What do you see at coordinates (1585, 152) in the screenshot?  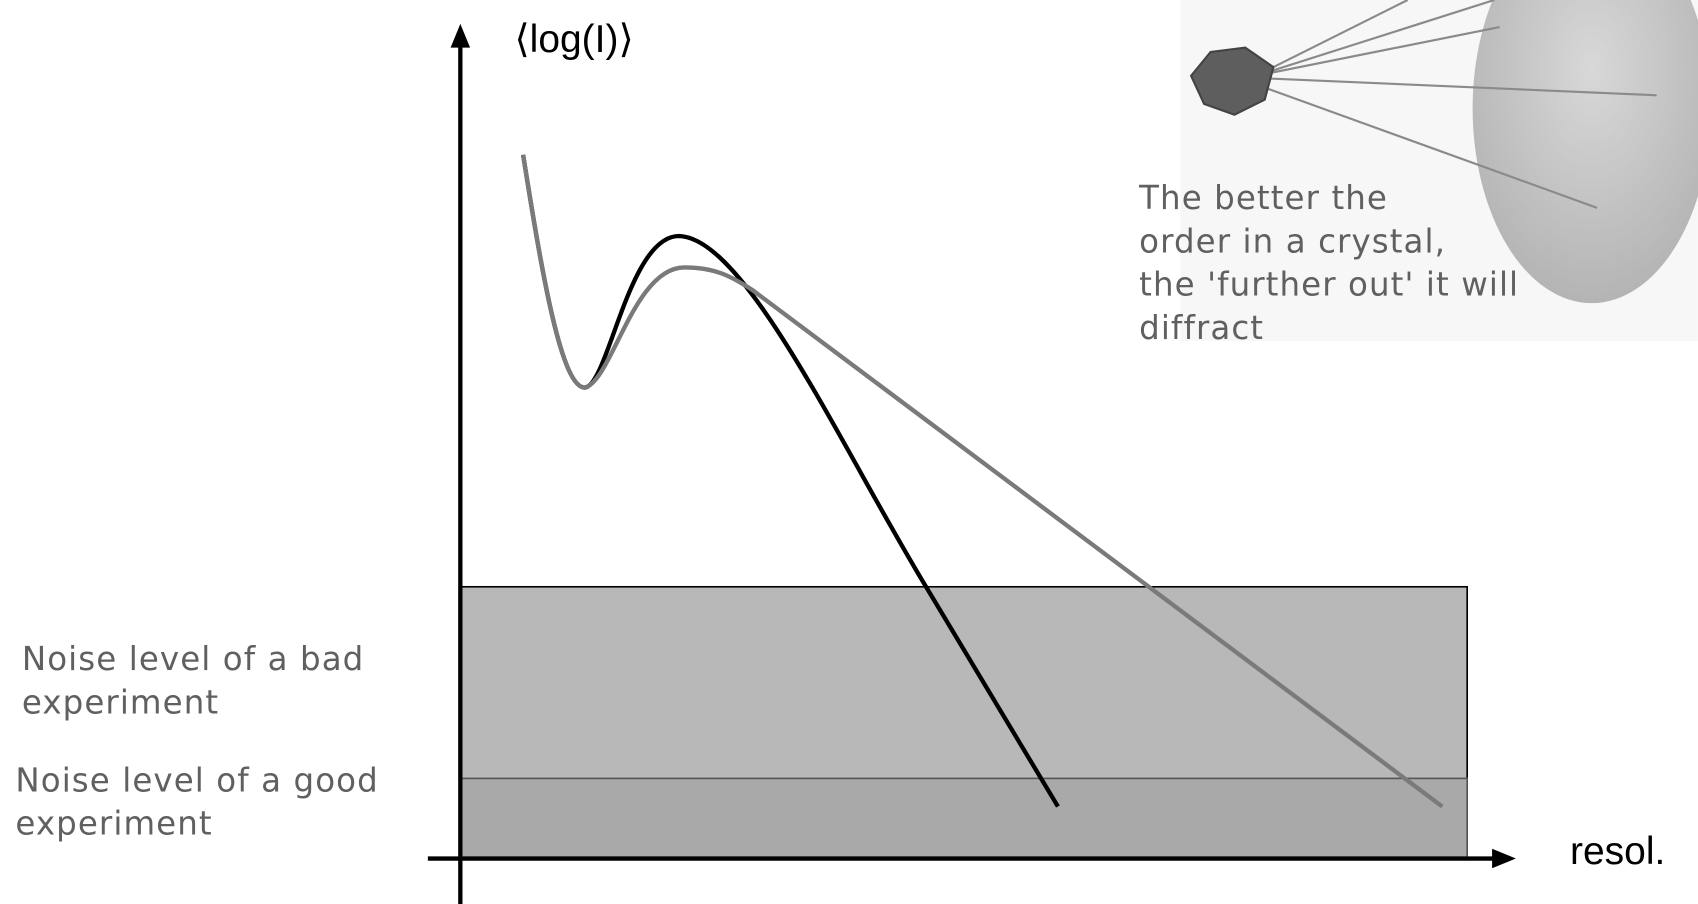 I see `detector` at bounding box center [1585, 152].